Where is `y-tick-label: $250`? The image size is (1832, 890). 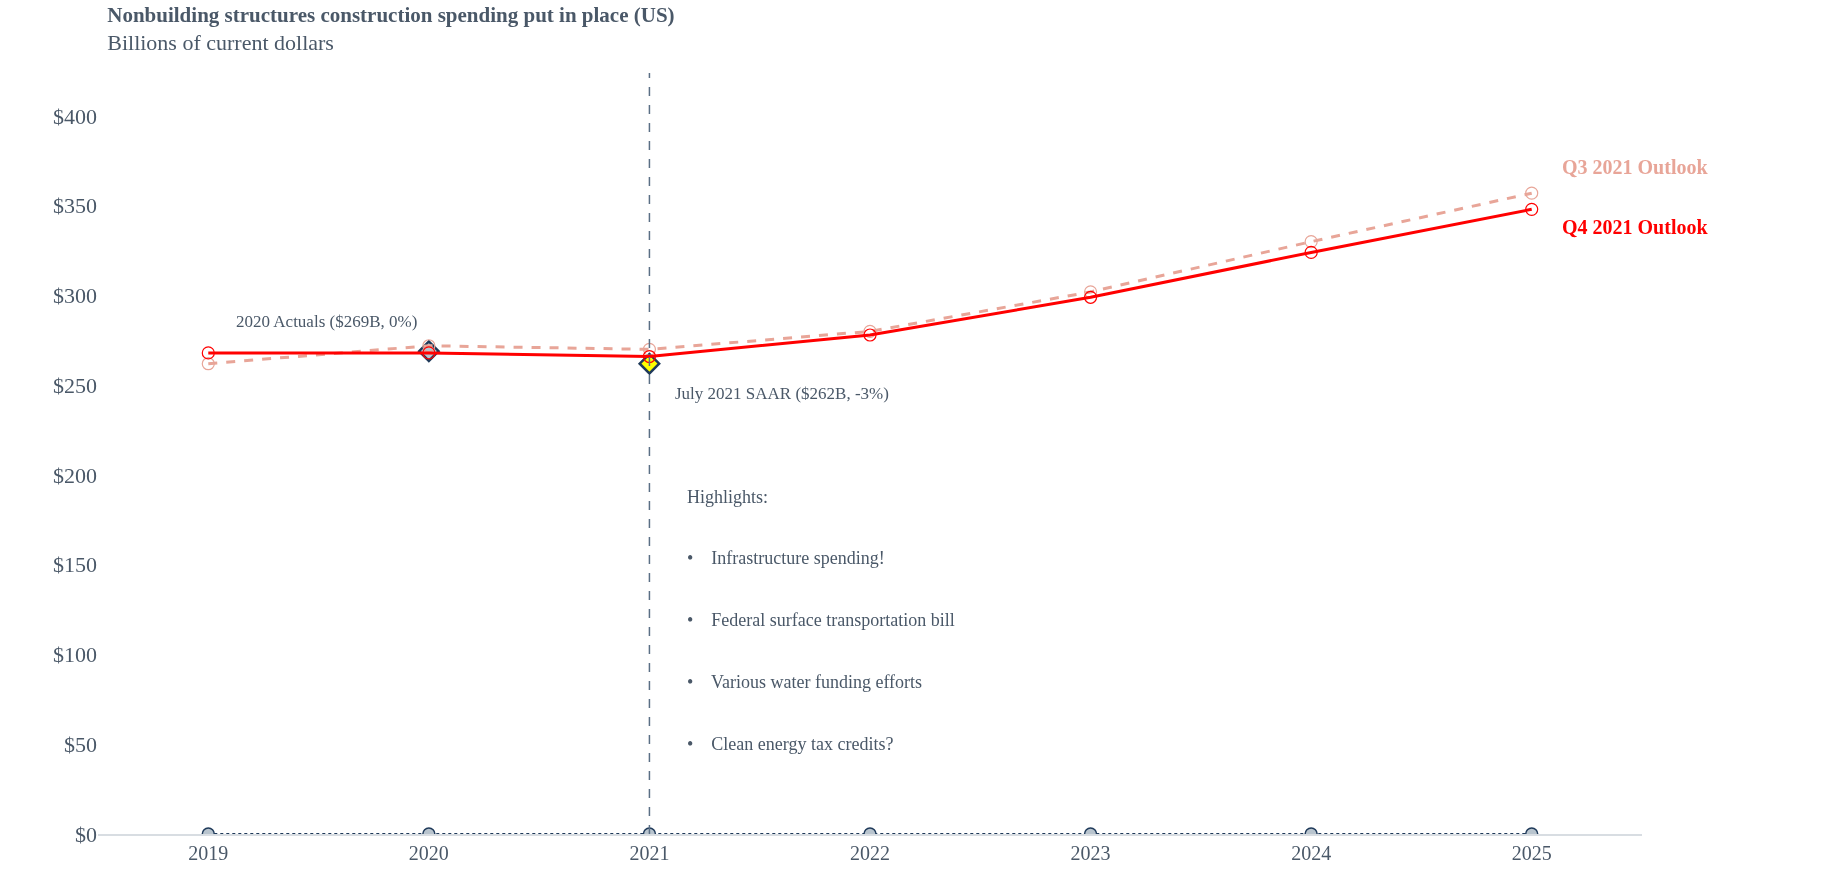
y-tick-label: $250 is located at coordinates (75, 385).